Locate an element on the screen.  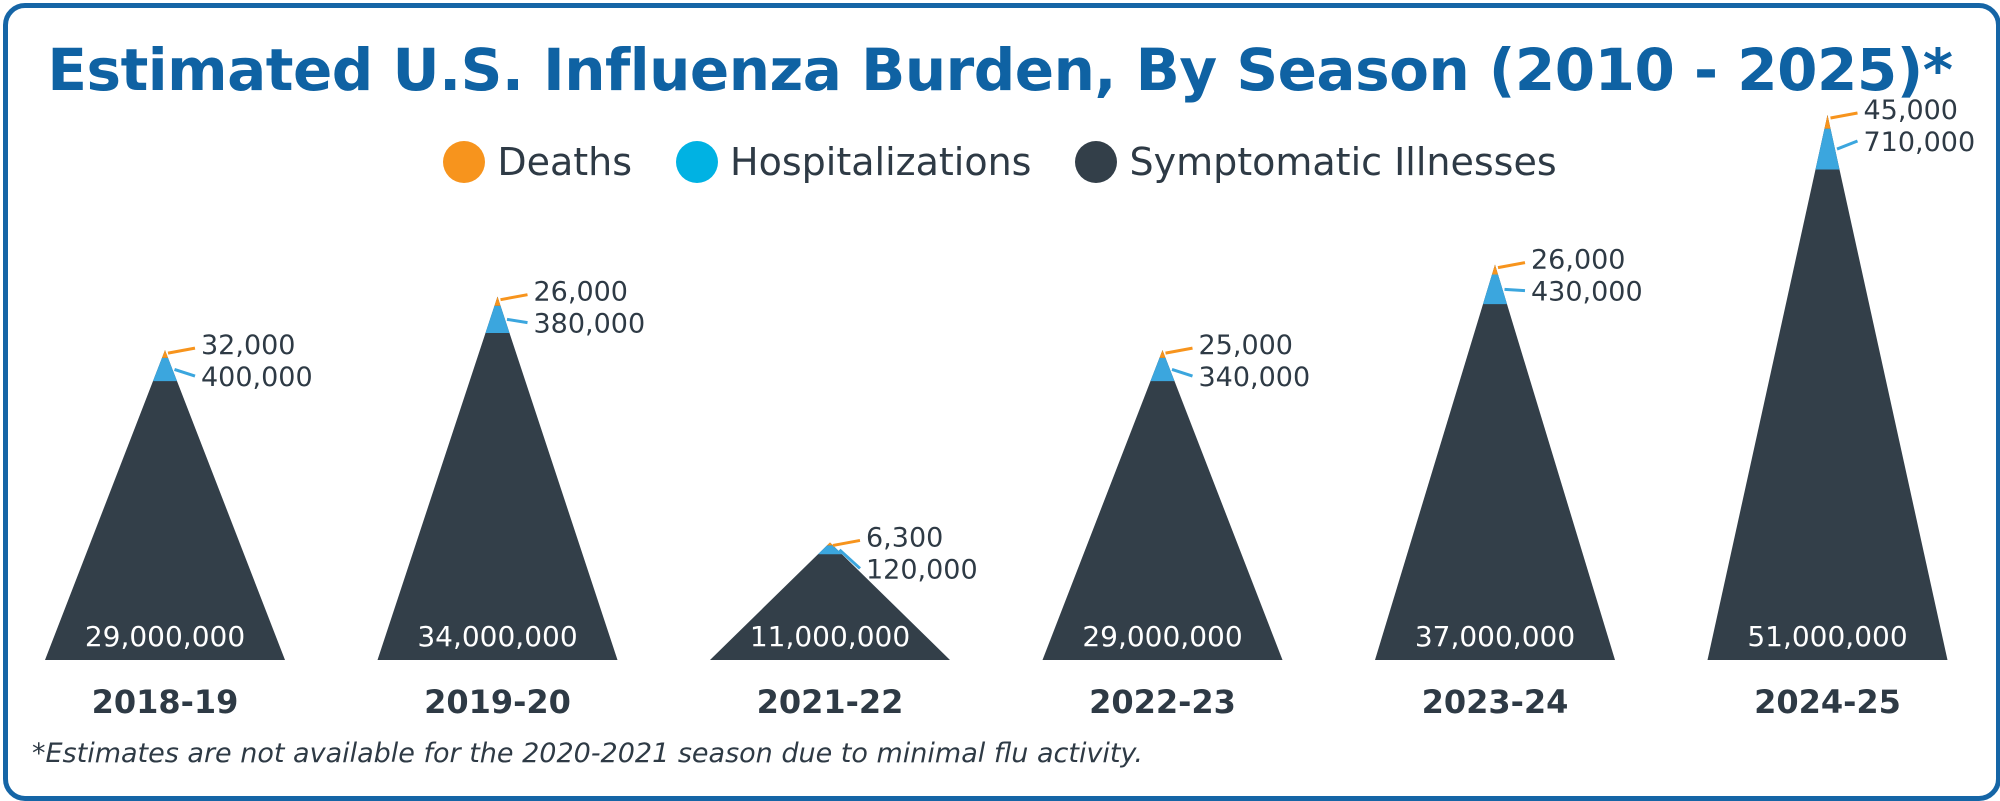
category-label-2022-23: 2022-23 is located at coordinates (1162, 702).